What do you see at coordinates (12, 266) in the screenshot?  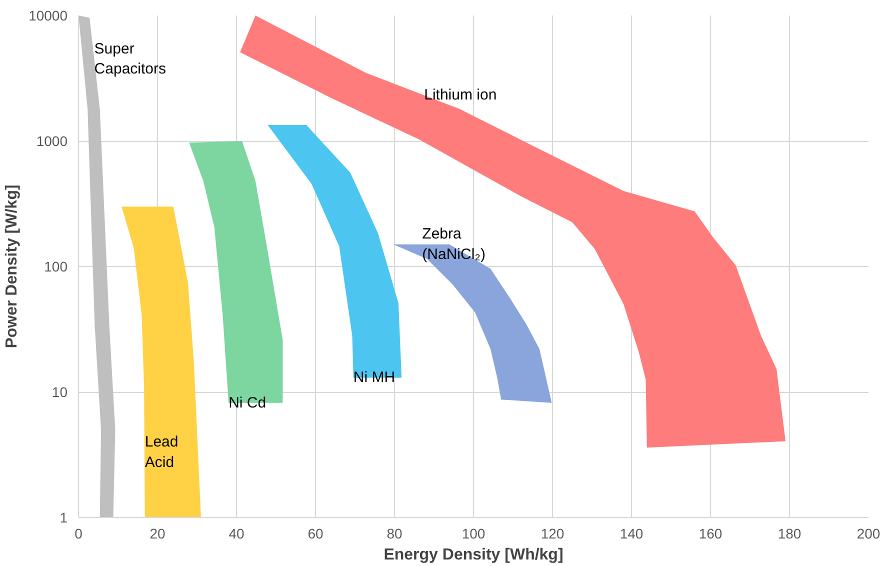 I see `y-axis-title: Power Density [W/kg]` at bounding box center [12, 266].